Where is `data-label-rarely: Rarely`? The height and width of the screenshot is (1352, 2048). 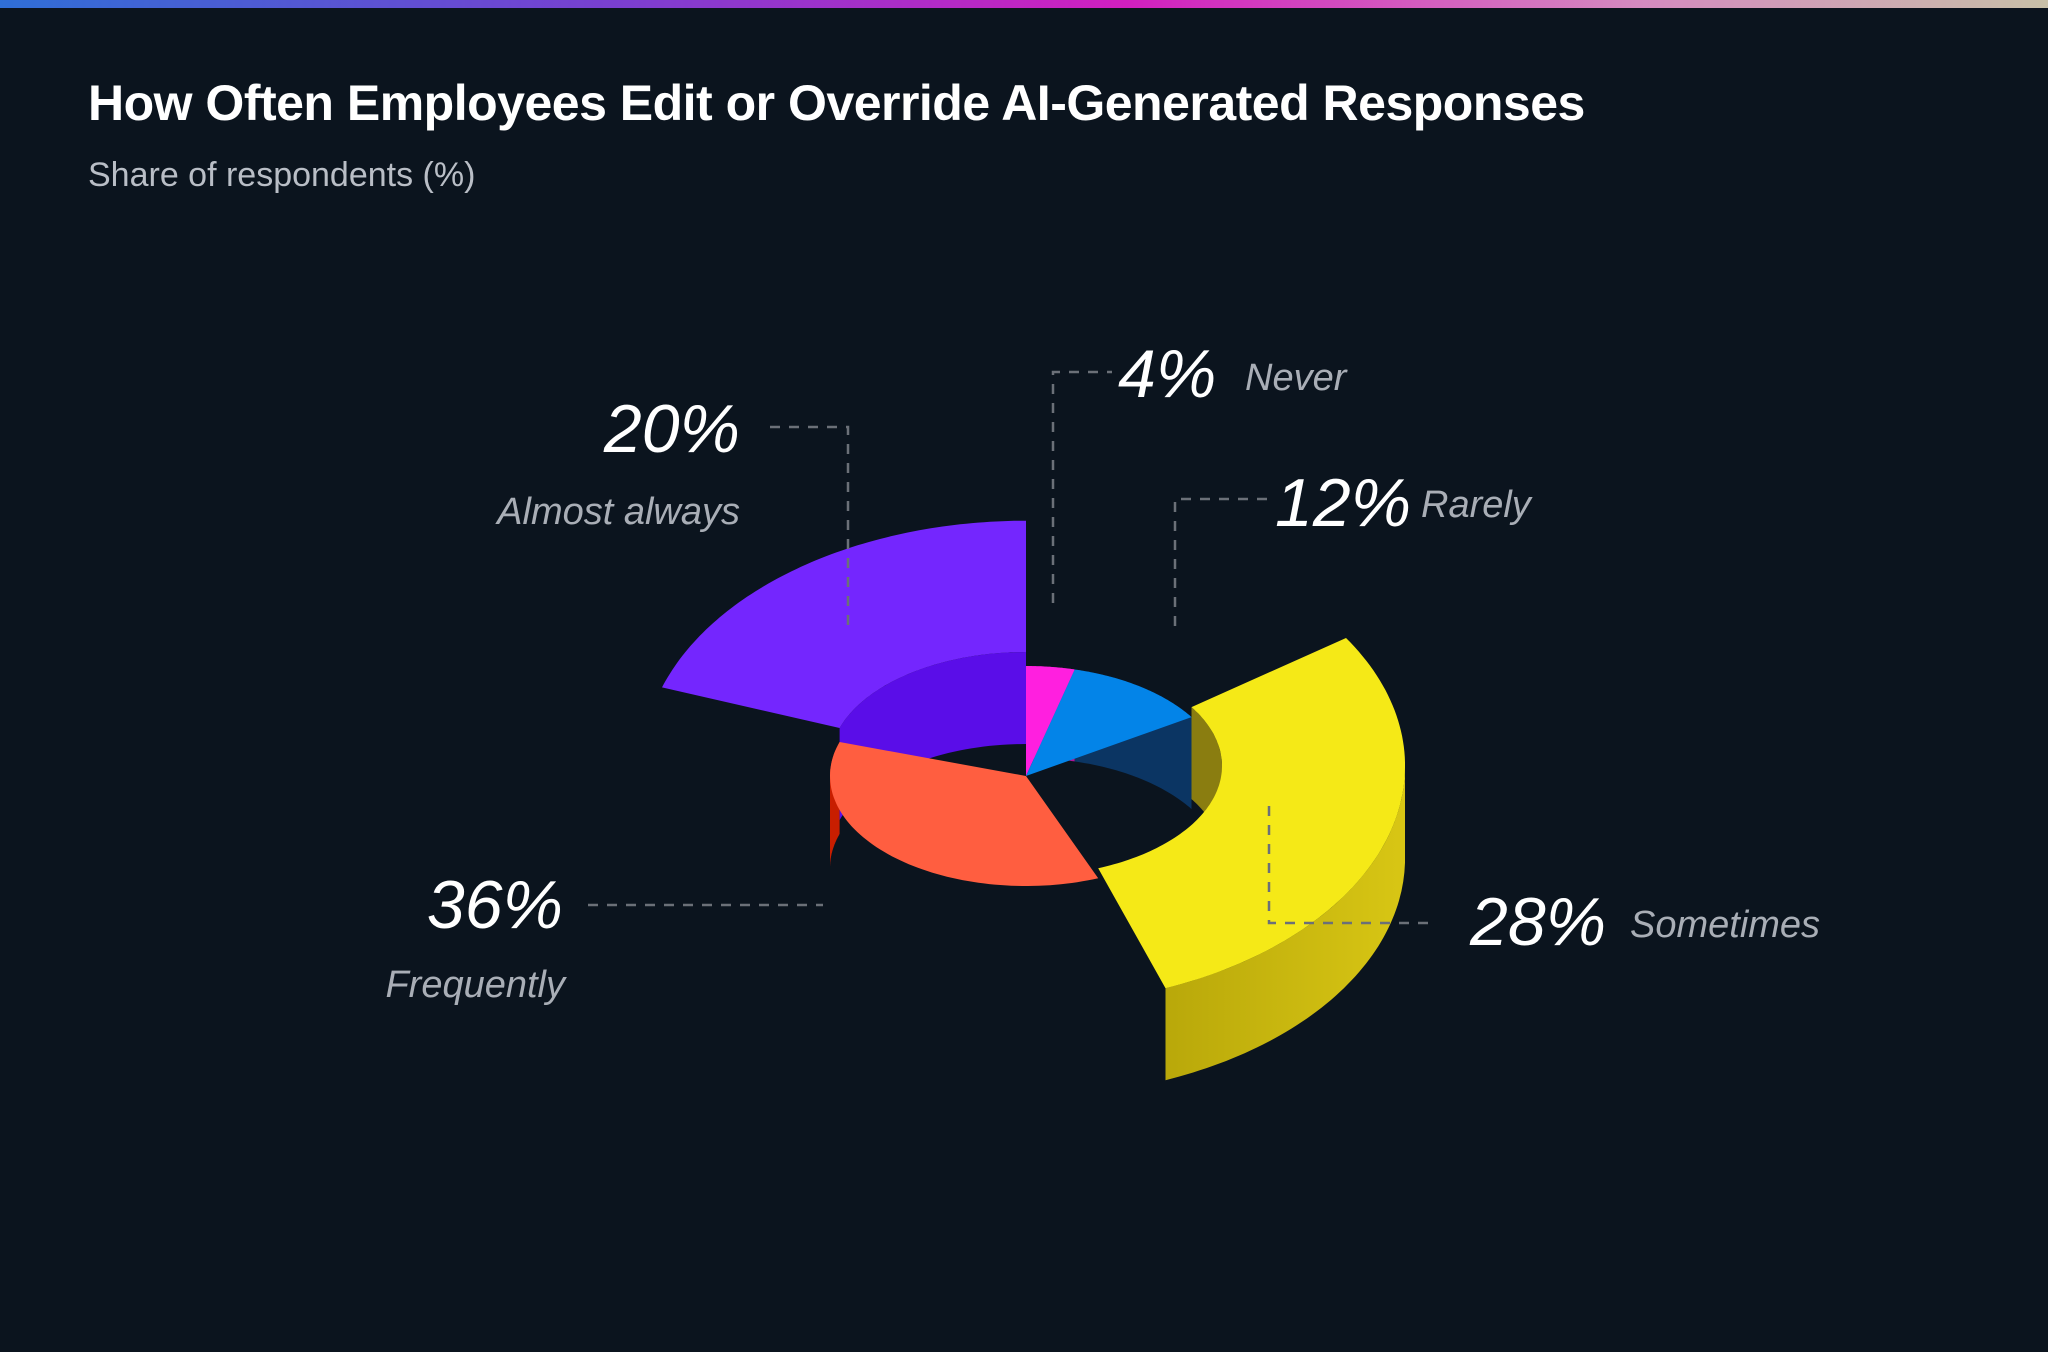 data-label-rarely: Rarely is located at coordinates (1477, 505).